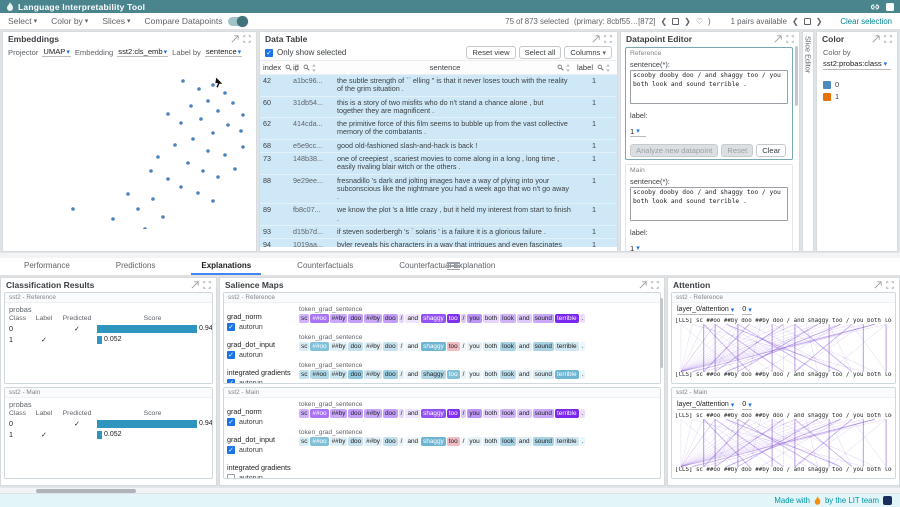 Image resolution: width=900 pixels, height=507 pixels. Describe the element at coordinates (450, 490) in the screenshot. I see `bottom-scrollbar-track` at that location.